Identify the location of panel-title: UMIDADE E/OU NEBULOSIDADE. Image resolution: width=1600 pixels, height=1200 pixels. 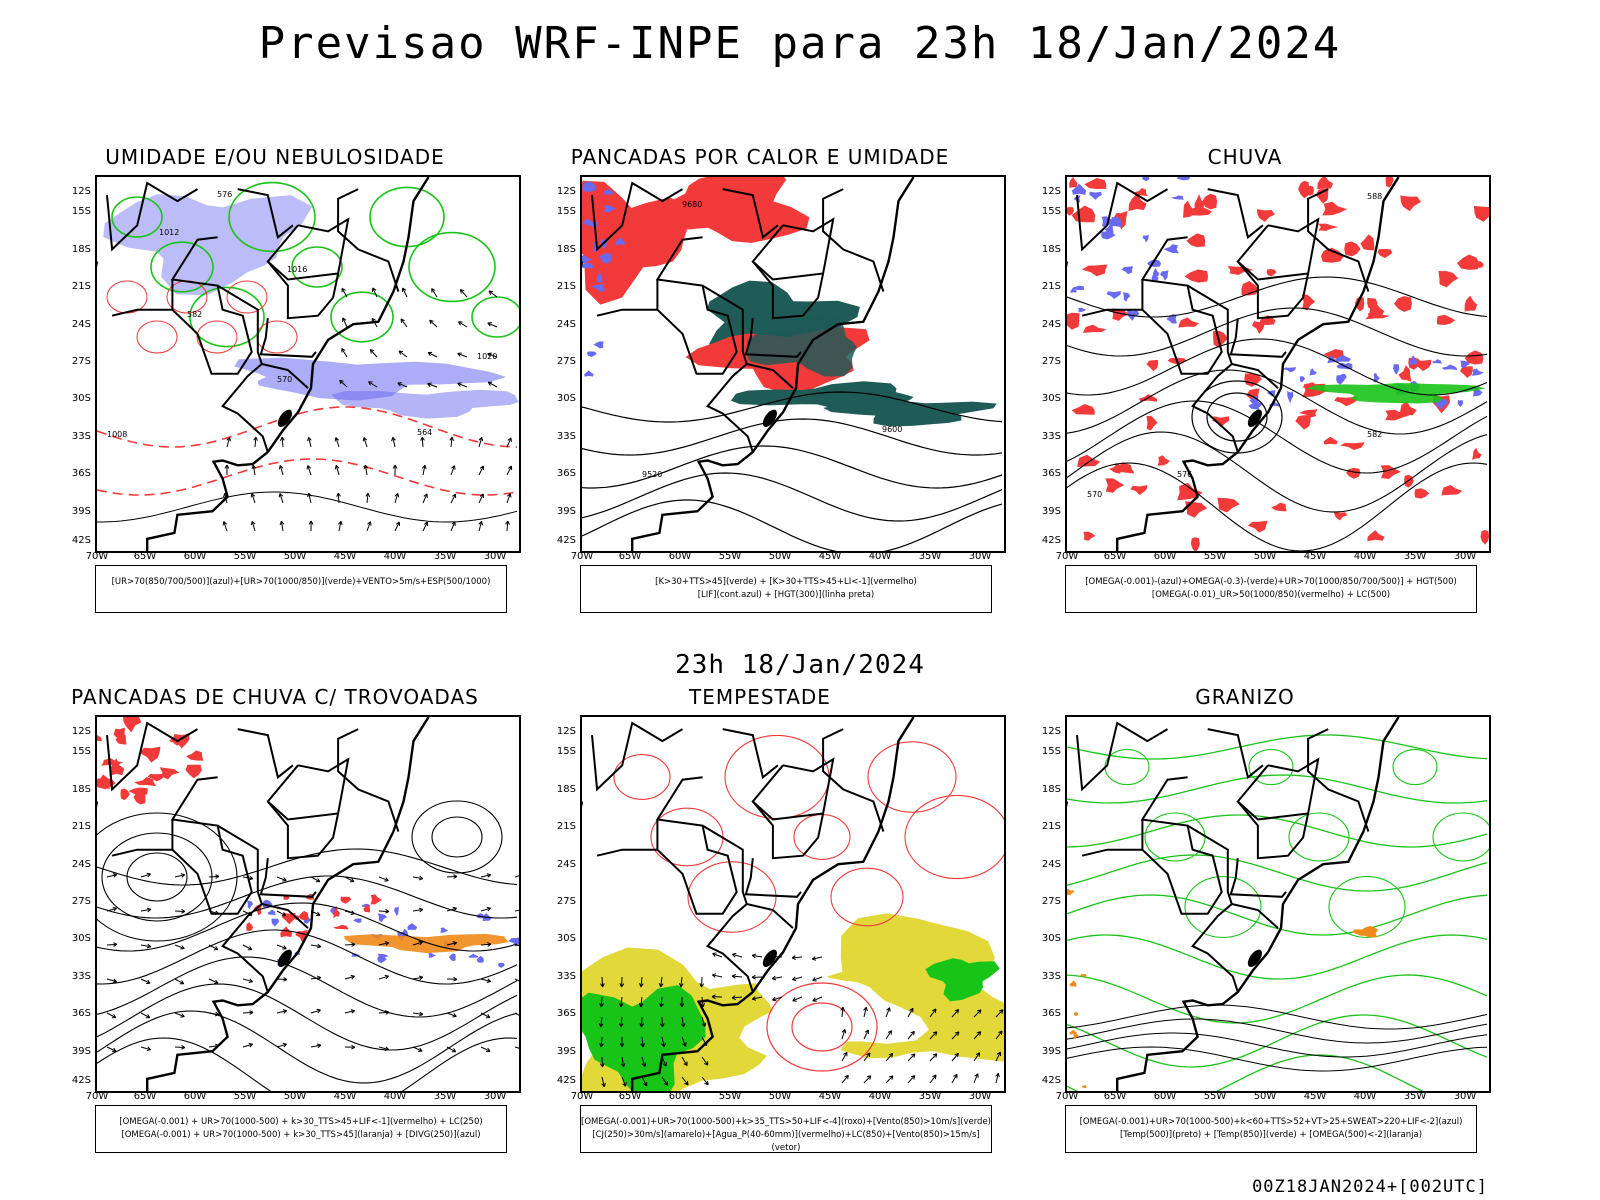
(275, 157).